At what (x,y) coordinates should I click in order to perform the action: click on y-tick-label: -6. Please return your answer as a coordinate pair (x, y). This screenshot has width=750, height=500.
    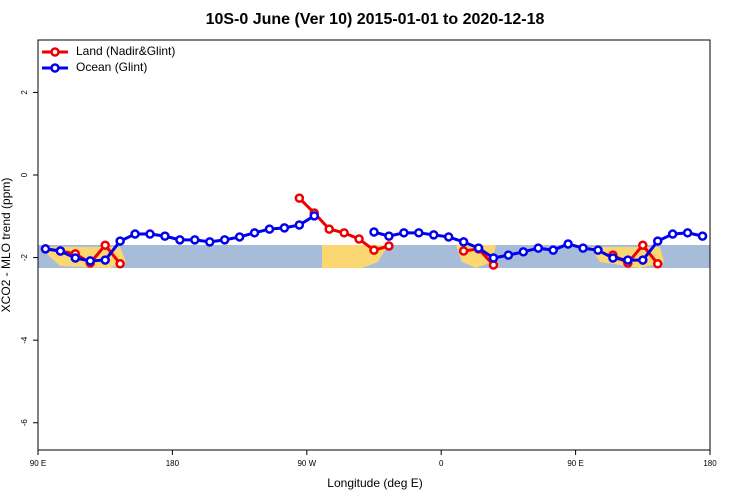
    Looking at the image, I should click on (24, 423).